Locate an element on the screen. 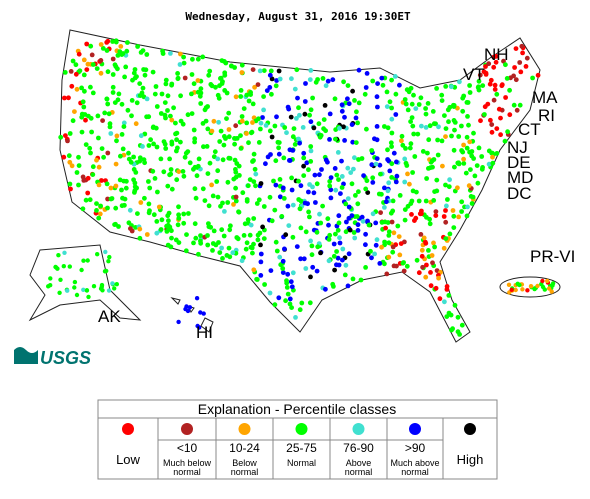 The width and height of the screenshot is (590, 499). legend-label: 76-90 is located at coordinates (358, 448).